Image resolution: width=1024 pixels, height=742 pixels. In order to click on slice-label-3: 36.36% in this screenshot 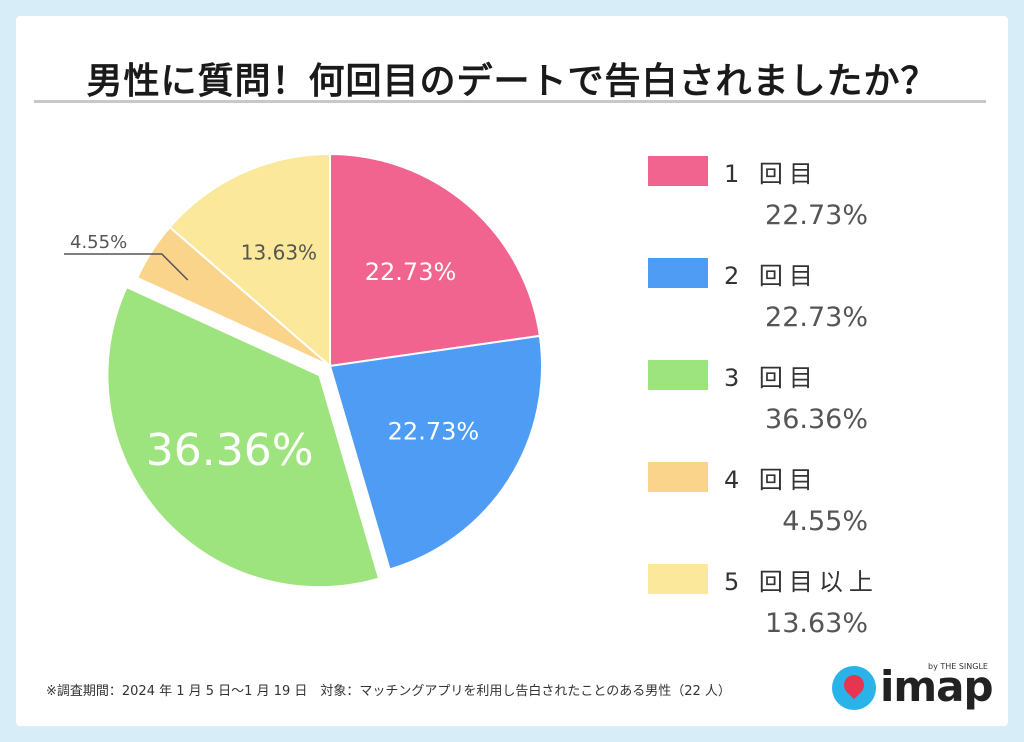, I will do `click(230, 450)`.